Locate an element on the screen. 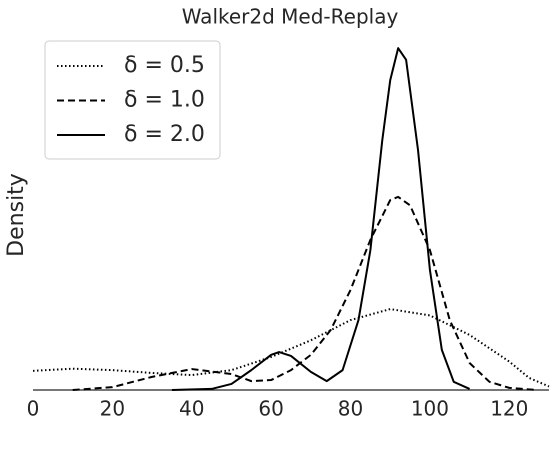 This screenshot has width=554, height=450. x-tick-label: 80 is located at coordinates (350, 409).